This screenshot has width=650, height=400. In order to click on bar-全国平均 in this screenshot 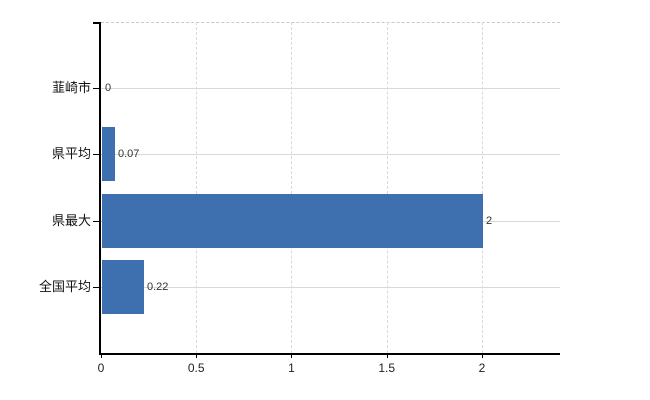, I will do `click(123, 287)`.